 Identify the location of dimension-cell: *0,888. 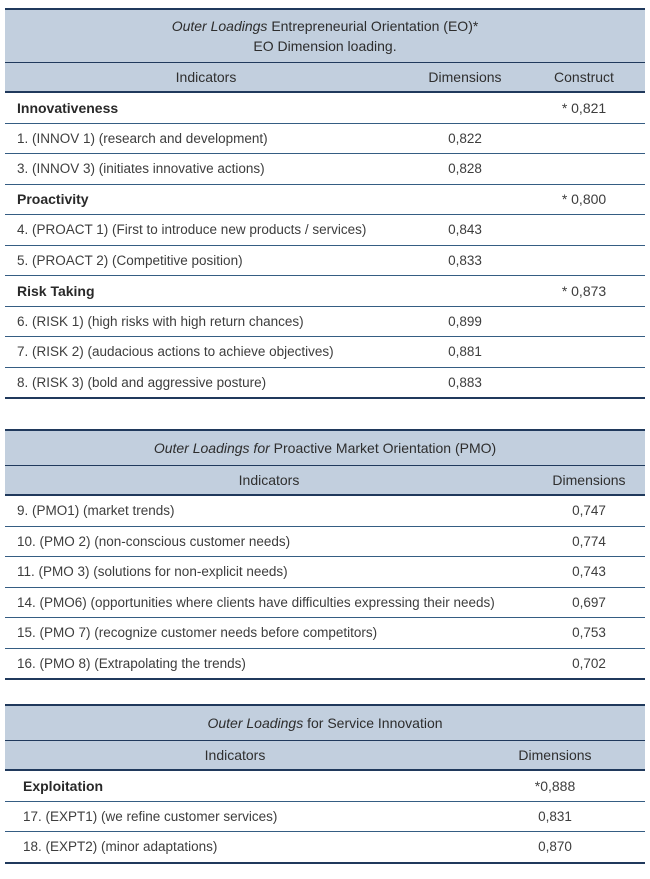
(555, 785).